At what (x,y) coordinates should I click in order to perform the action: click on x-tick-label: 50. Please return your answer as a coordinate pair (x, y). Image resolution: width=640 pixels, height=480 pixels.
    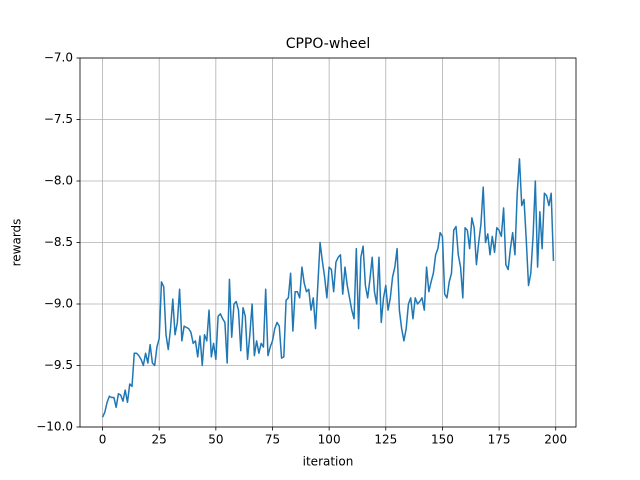
    Looking at the image, I should click on (215, 440).